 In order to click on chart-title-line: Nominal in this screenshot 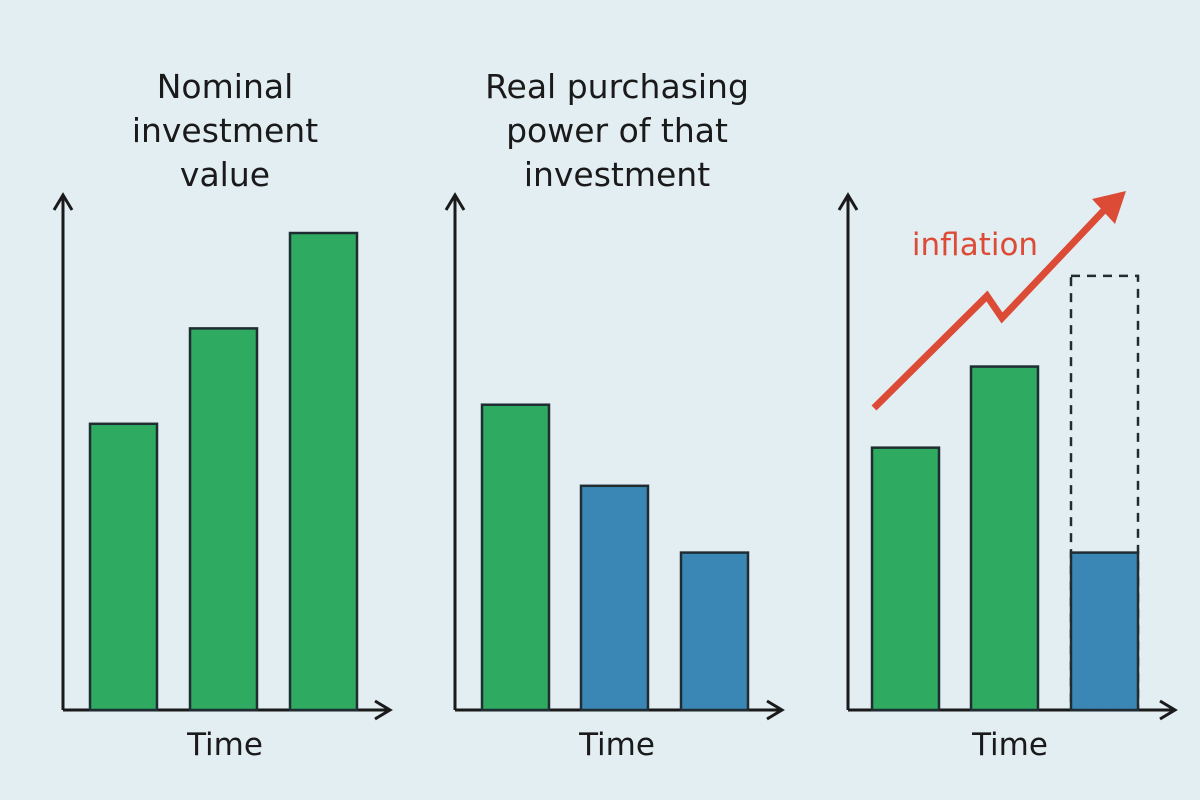, I will do `click(225, 86)`.